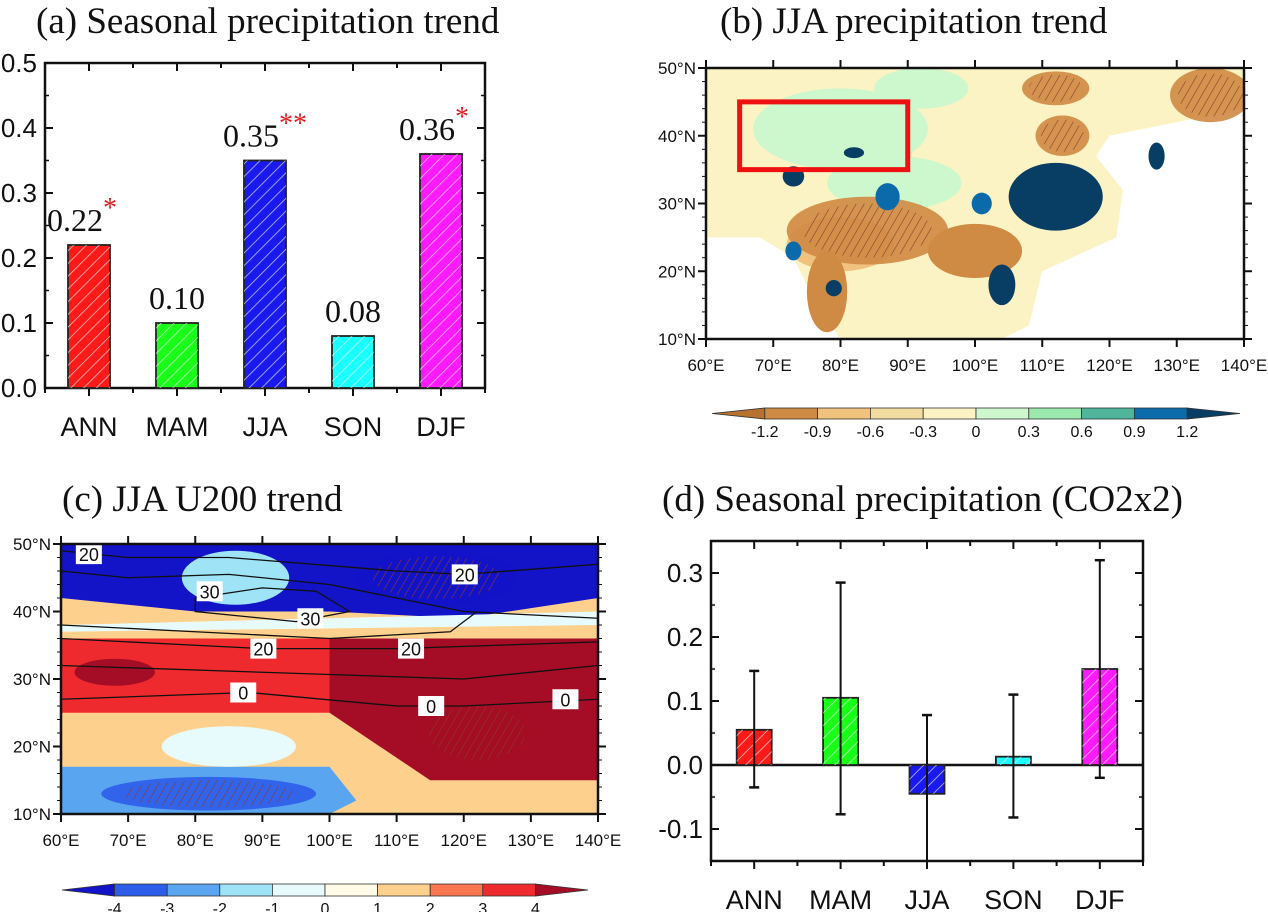 This screenshot has width=1268, height=912. Describe the element at coordinates (765, 432) in the screenshot. I see `colorbar-label: -1.2` at that location.